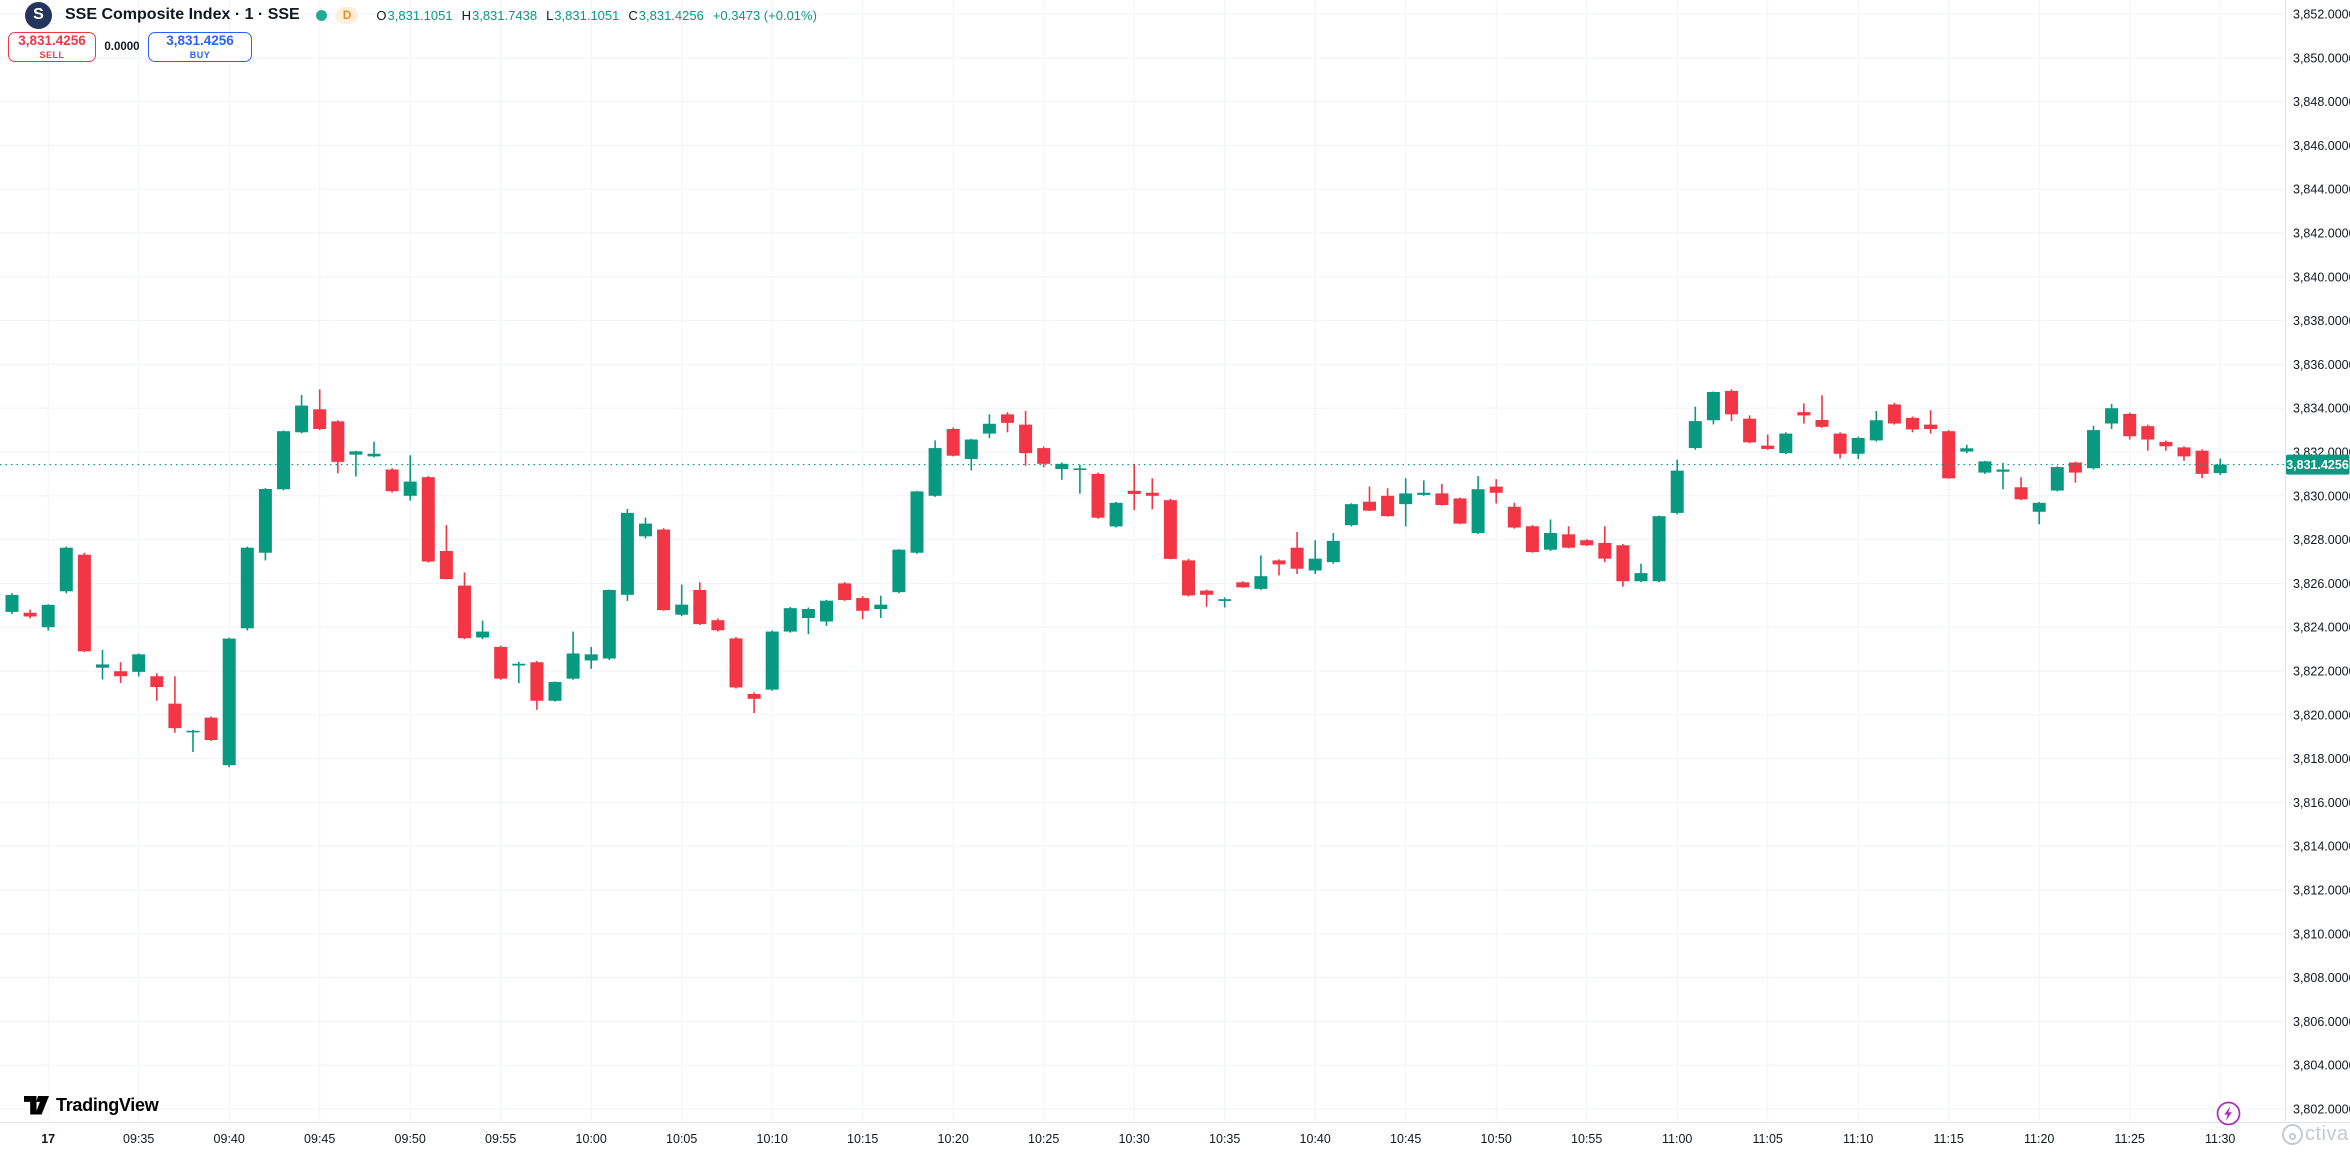 This screenshot has width=2350, height=1155. What do you see at coordinates (862, 1139) in the screenshot?
I see `time-axis-label: 10:15` at bounding box center [862, 1139].